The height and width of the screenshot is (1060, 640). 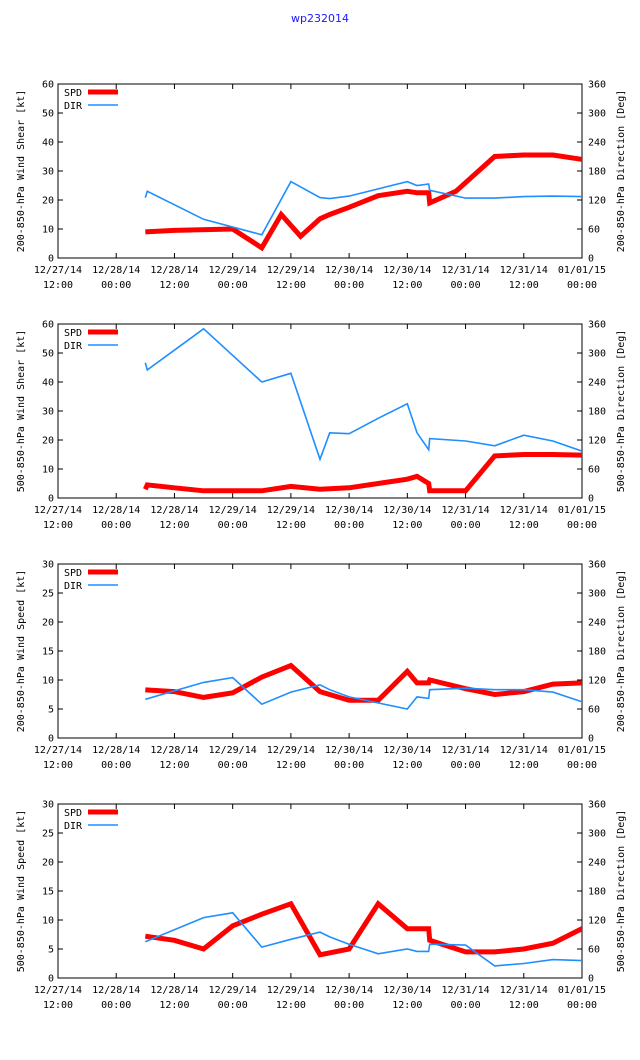 I want to click on y-tick-label: 50, so click(x=48, y=354).